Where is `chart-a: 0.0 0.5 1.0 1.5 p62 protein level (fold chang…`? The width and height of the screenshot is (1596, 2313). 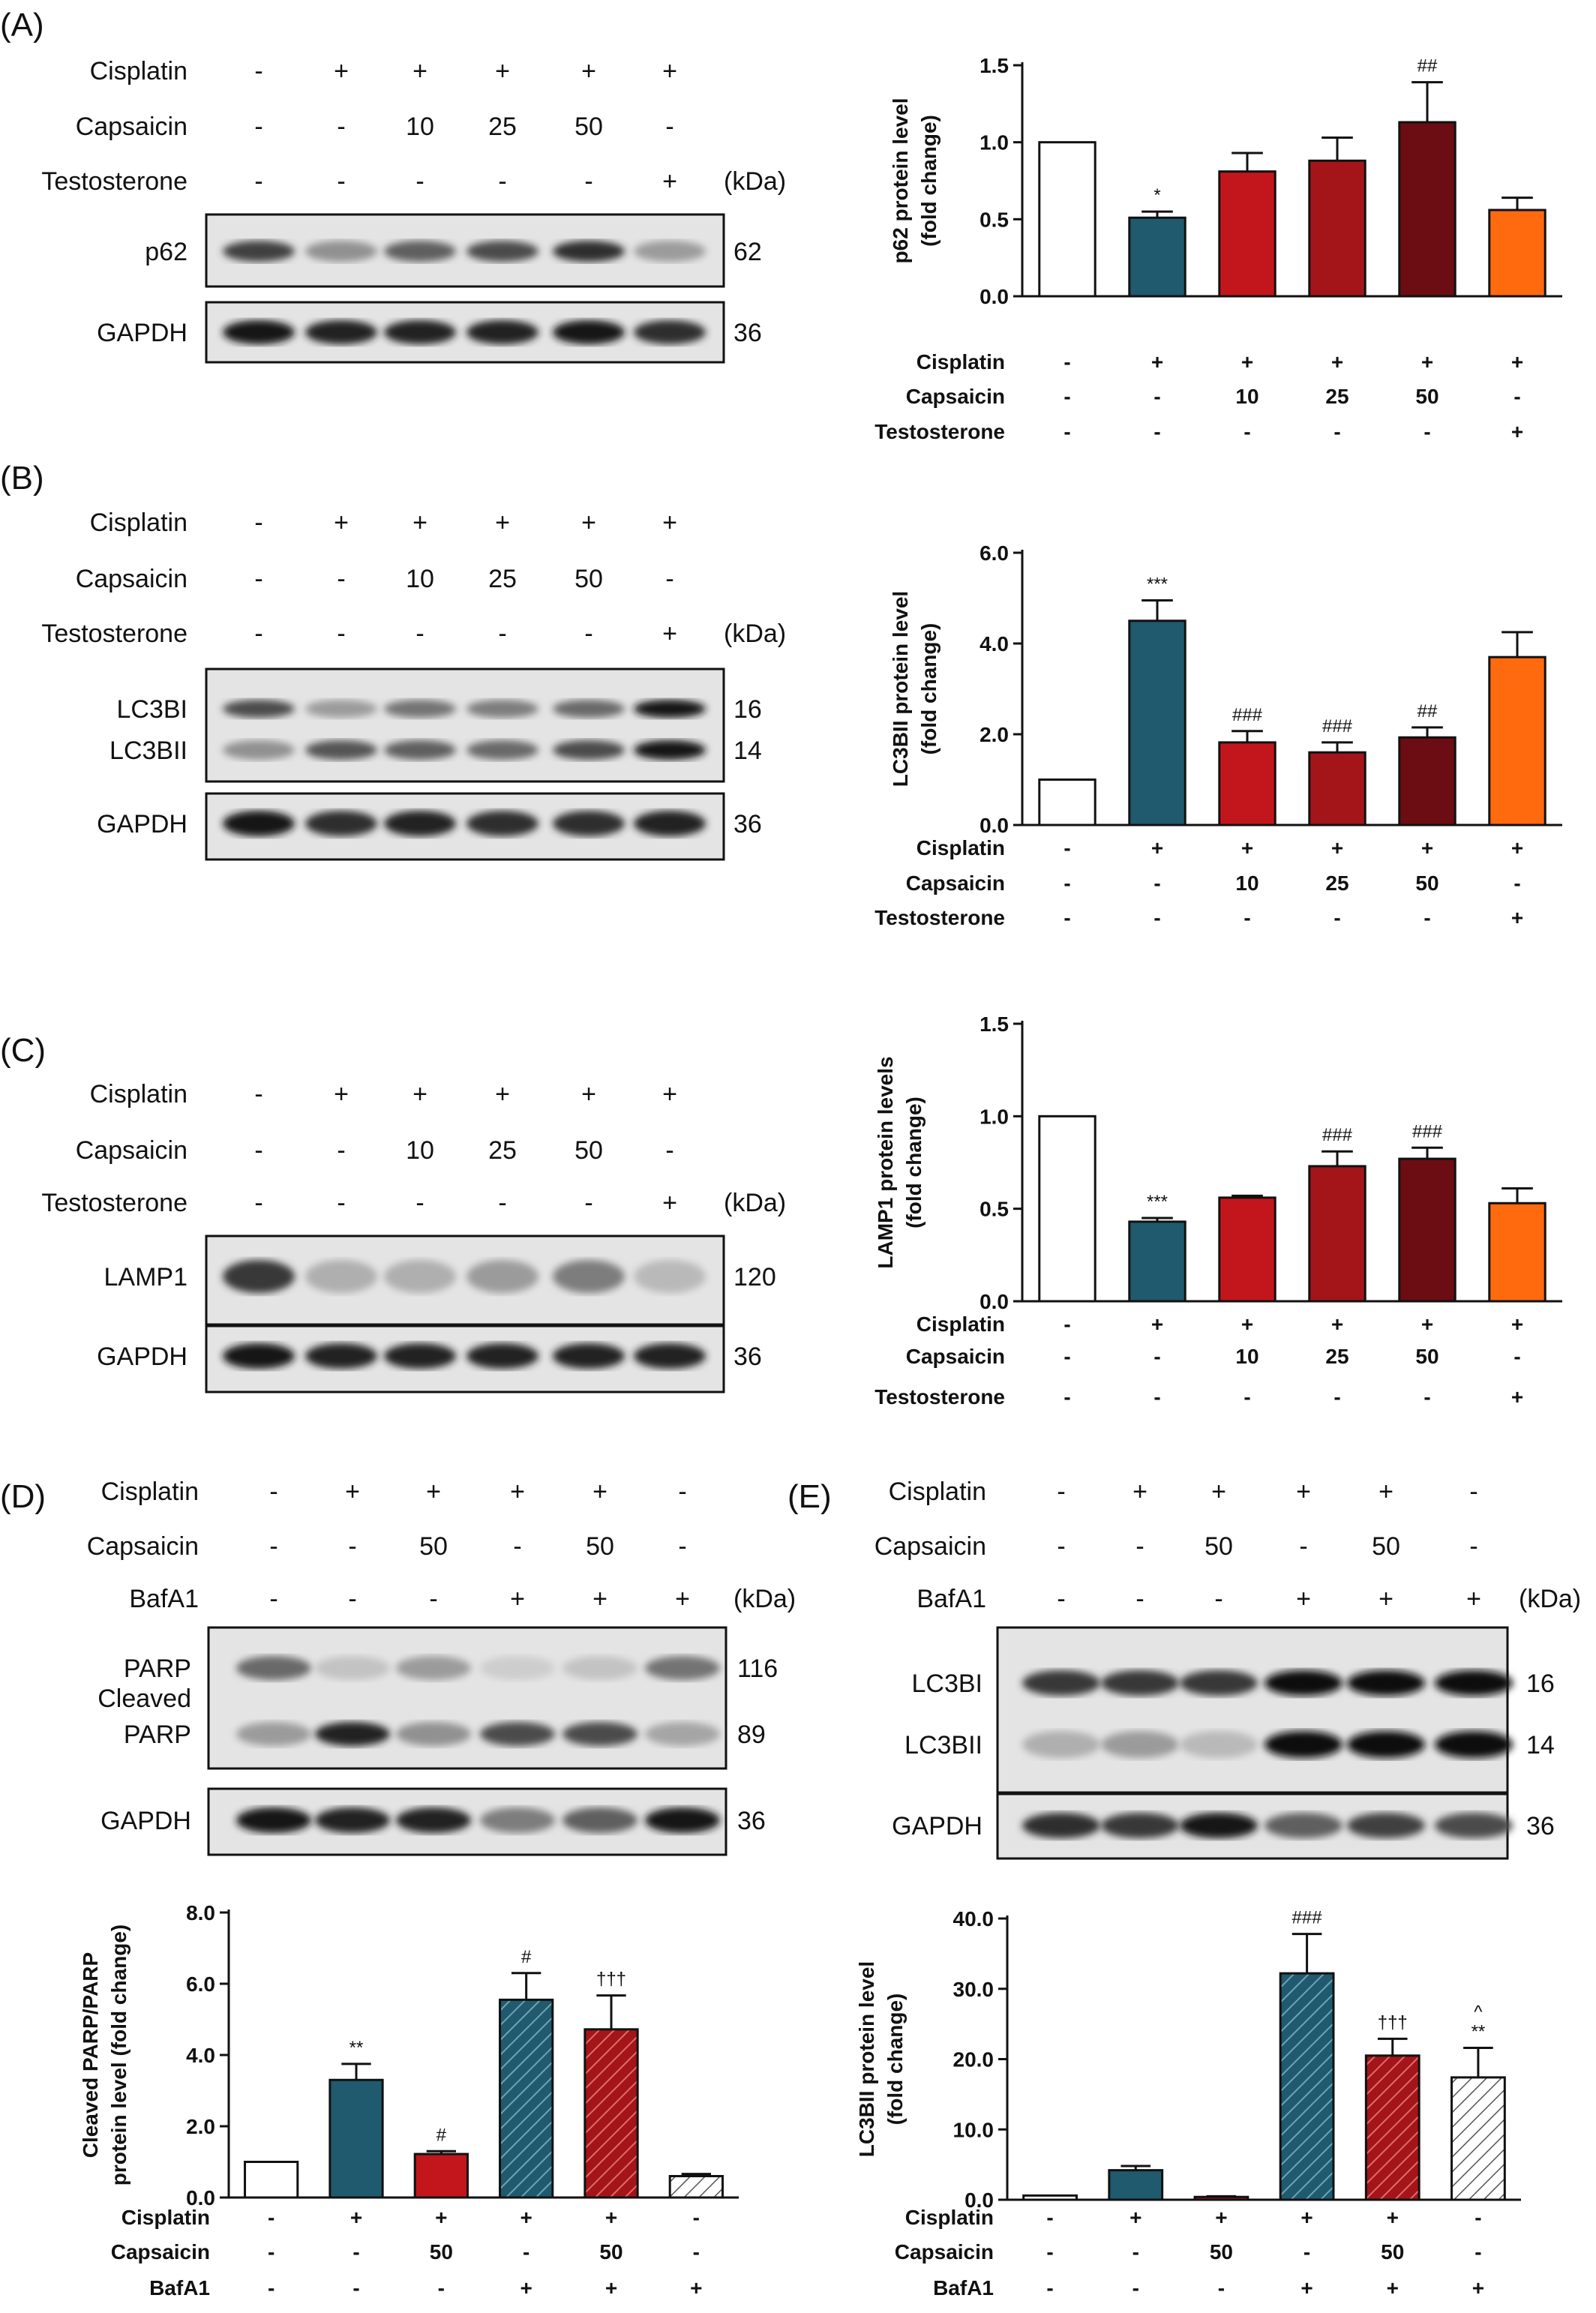 chart-a: 0.0 0.5 1.0 1.5 p62 protein level (fold chang… is located at coordinates (1218, 248).